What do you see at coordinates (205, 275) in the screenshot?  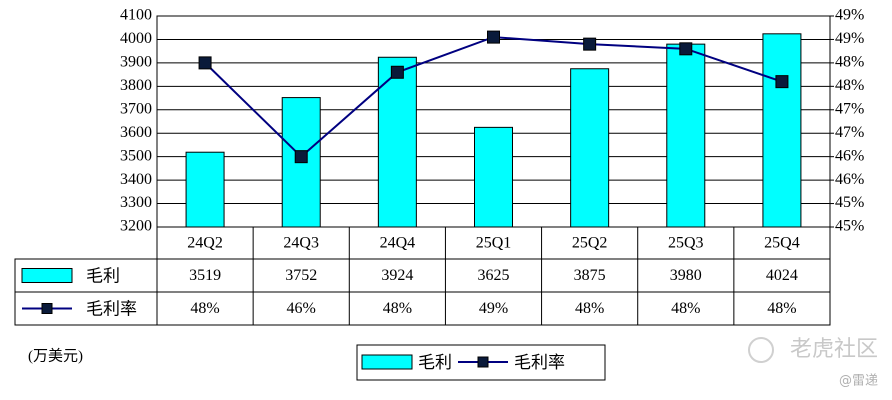 I see `table-value: 3519` at bounding box center [205, 275].